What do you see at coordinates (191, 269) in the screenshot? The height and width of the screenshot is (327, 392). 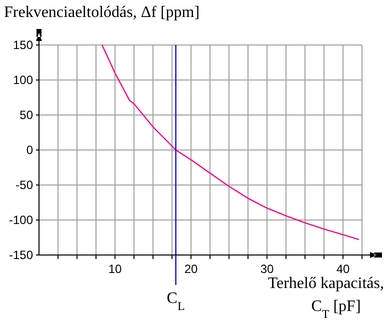 I see `x-tick-label: 20` at bounding box center [191, 269].